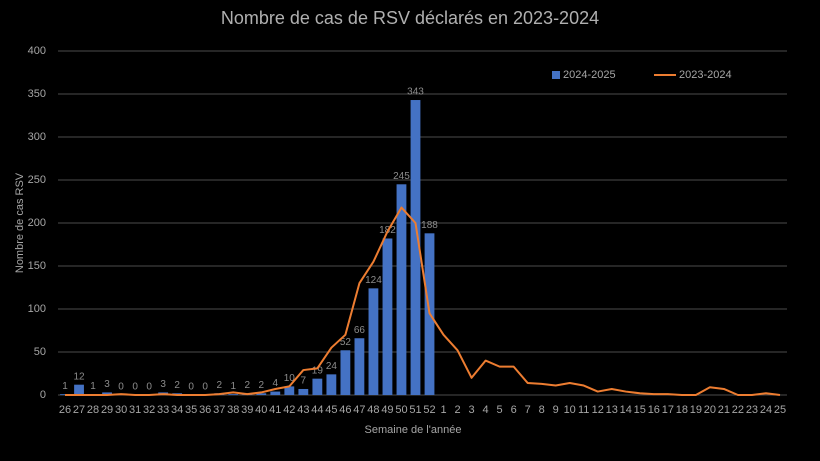 This screenshot has height=461, width=820. I want to click on data-label: 66, so click(360, 330).